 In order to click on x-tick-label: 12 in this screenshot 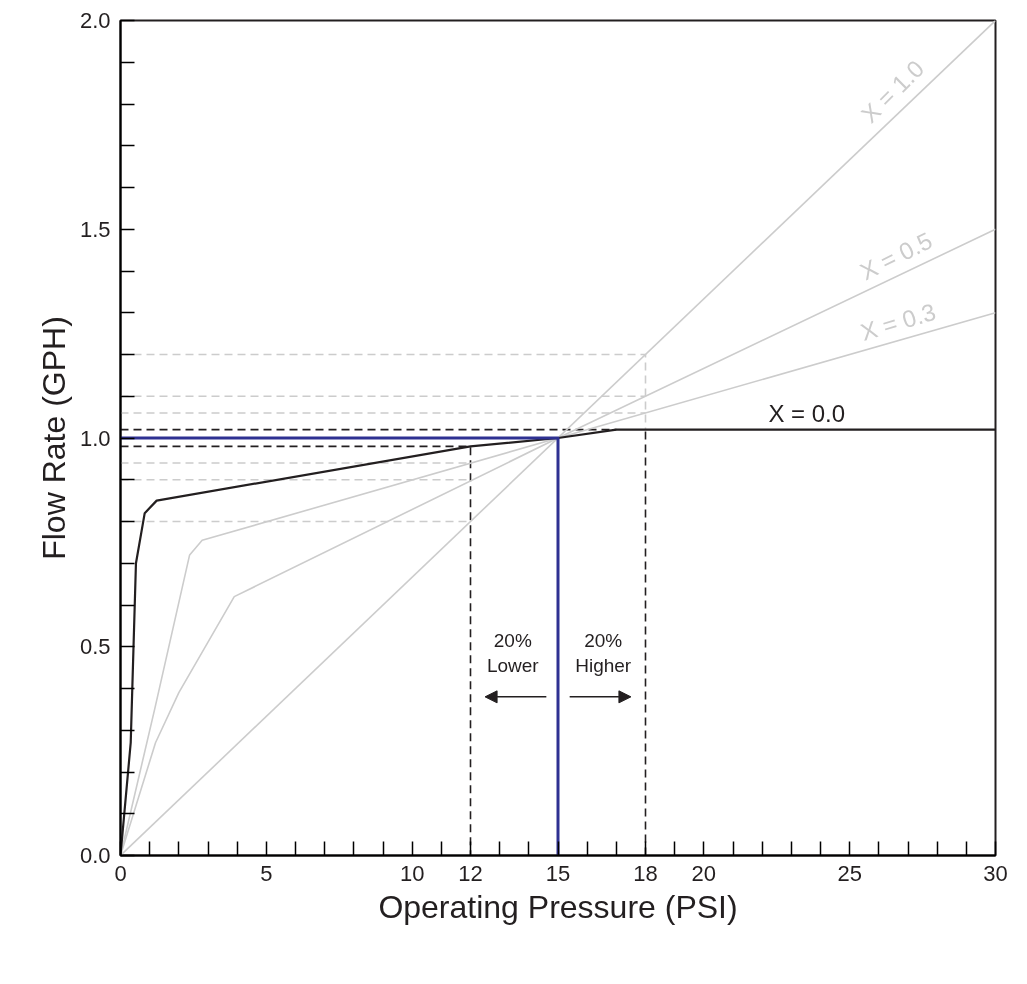, I will do `click(470, 873)`.